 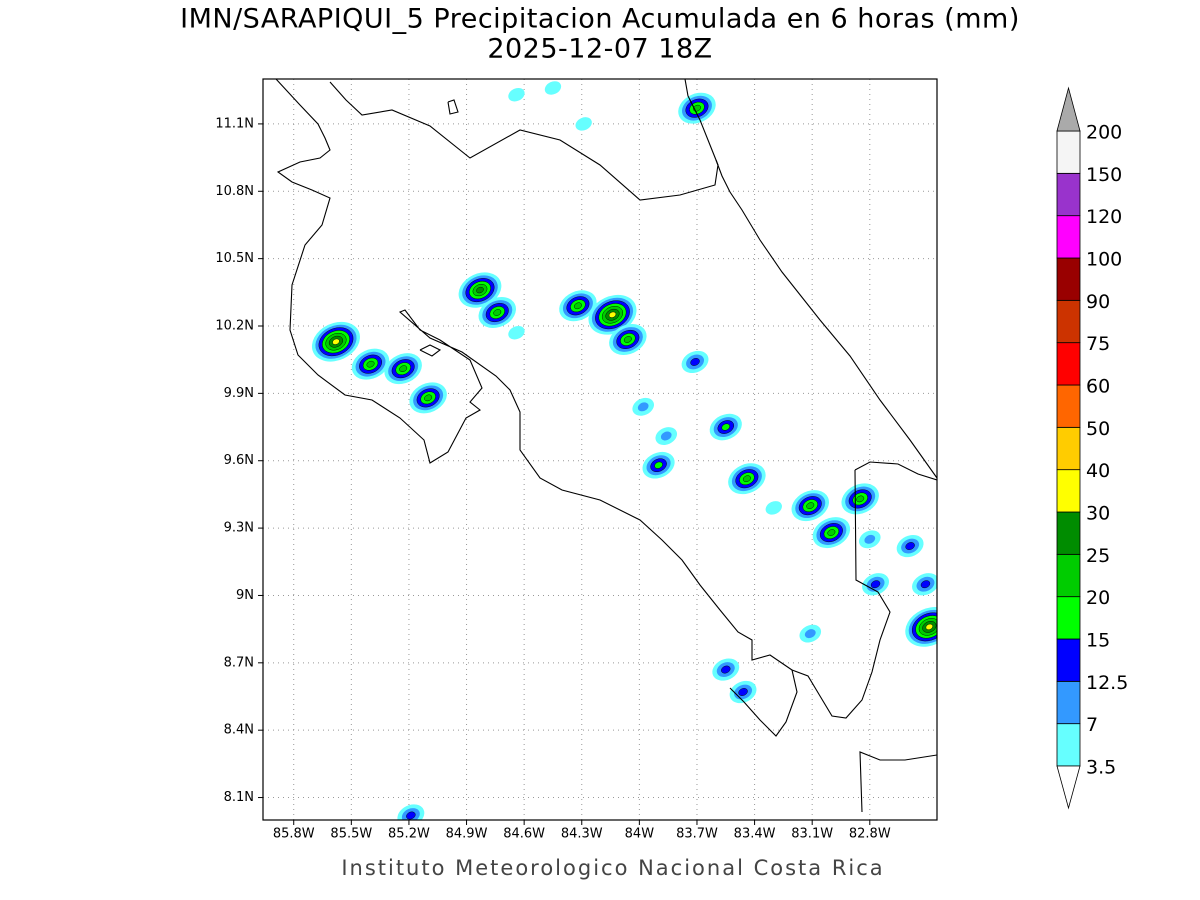 I want to click on y-tick-label: 8.4N, so click(x=239, y=730).